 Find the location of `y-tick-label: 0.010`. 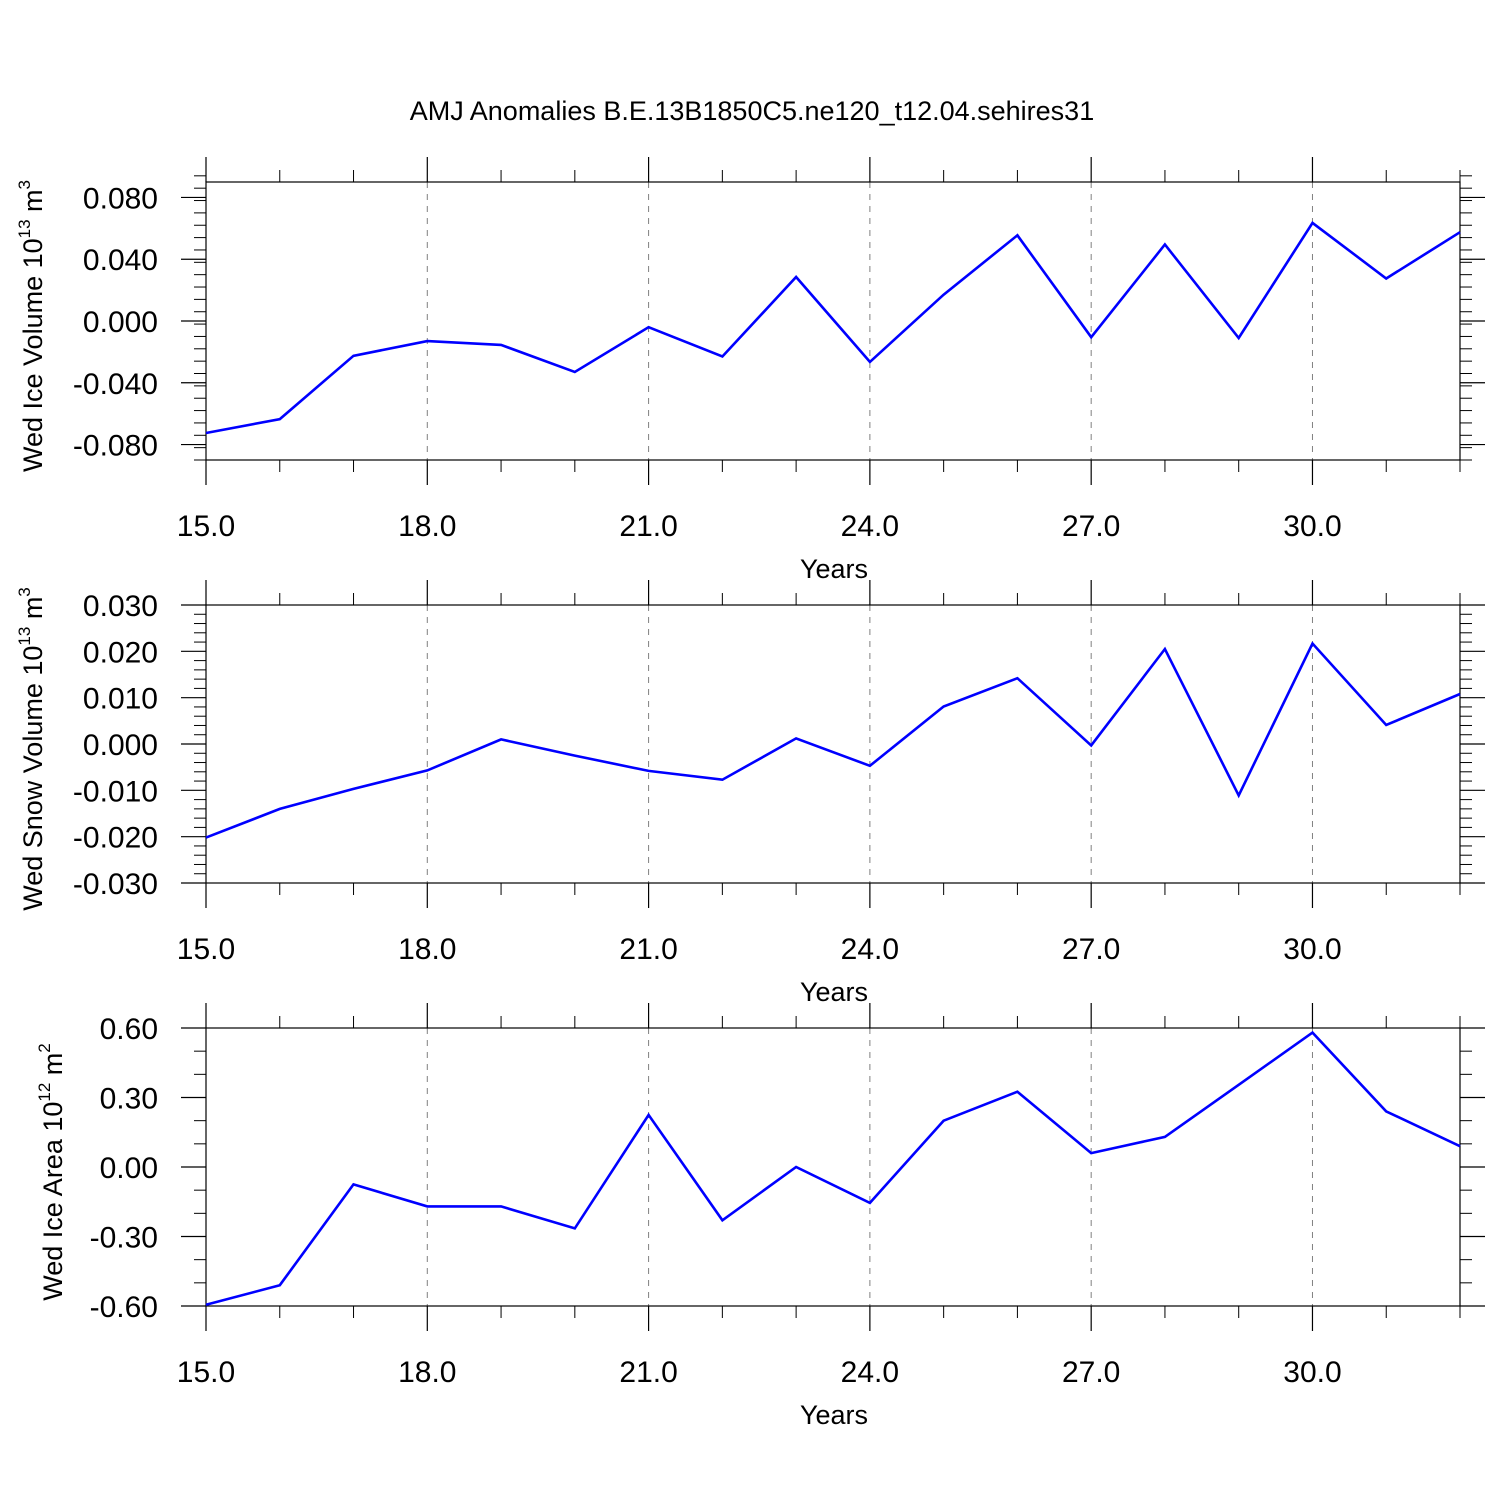

y-tick-label: 0.010 is located at coordinates (120, 699).